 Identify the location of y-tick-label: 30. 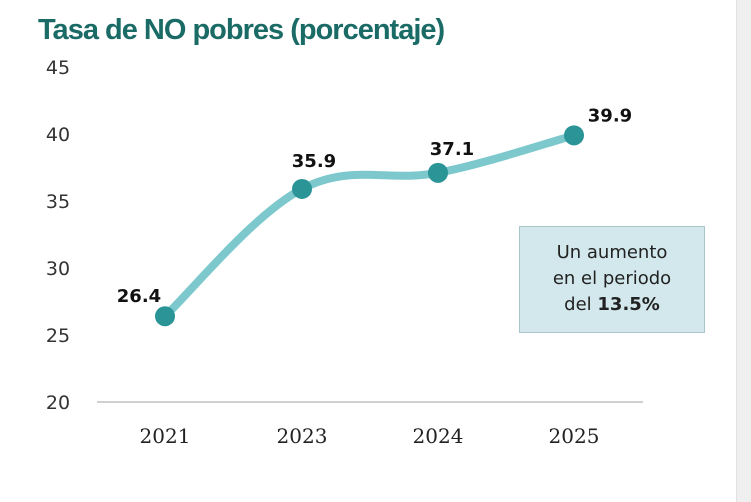
(58, 269).